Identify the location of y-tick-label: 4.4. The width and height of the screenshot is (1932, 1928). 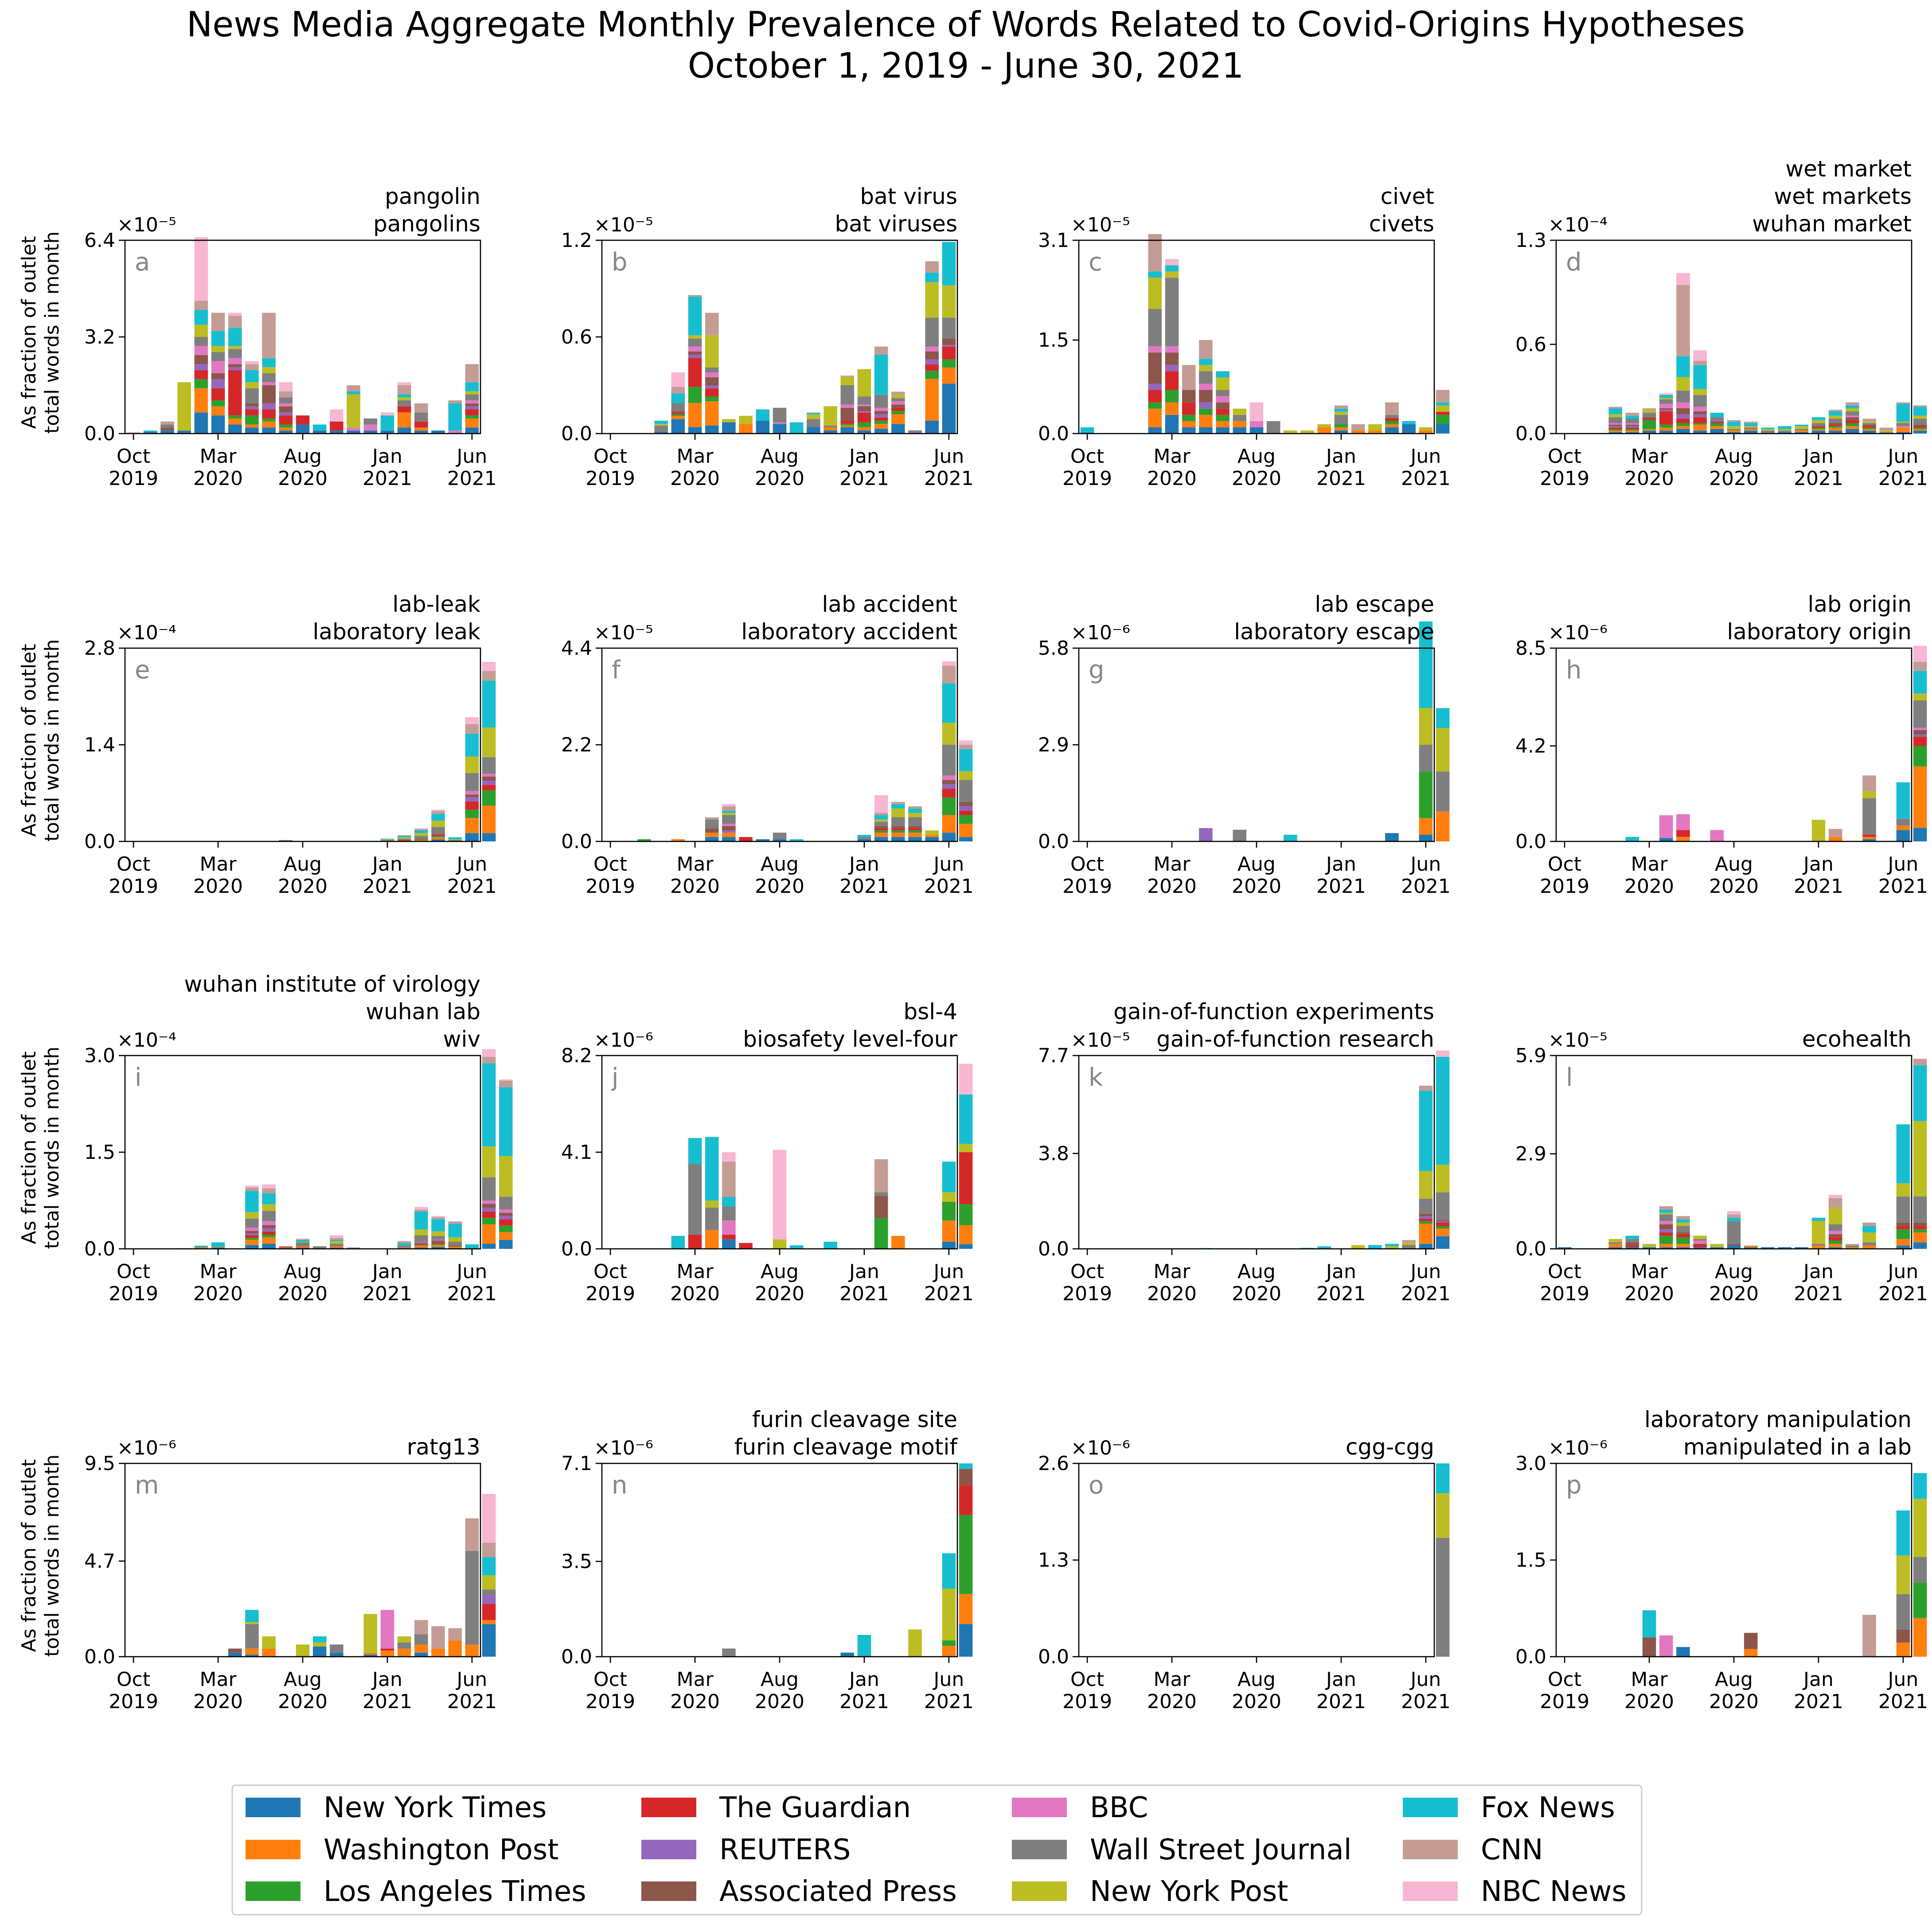
(576, 648).